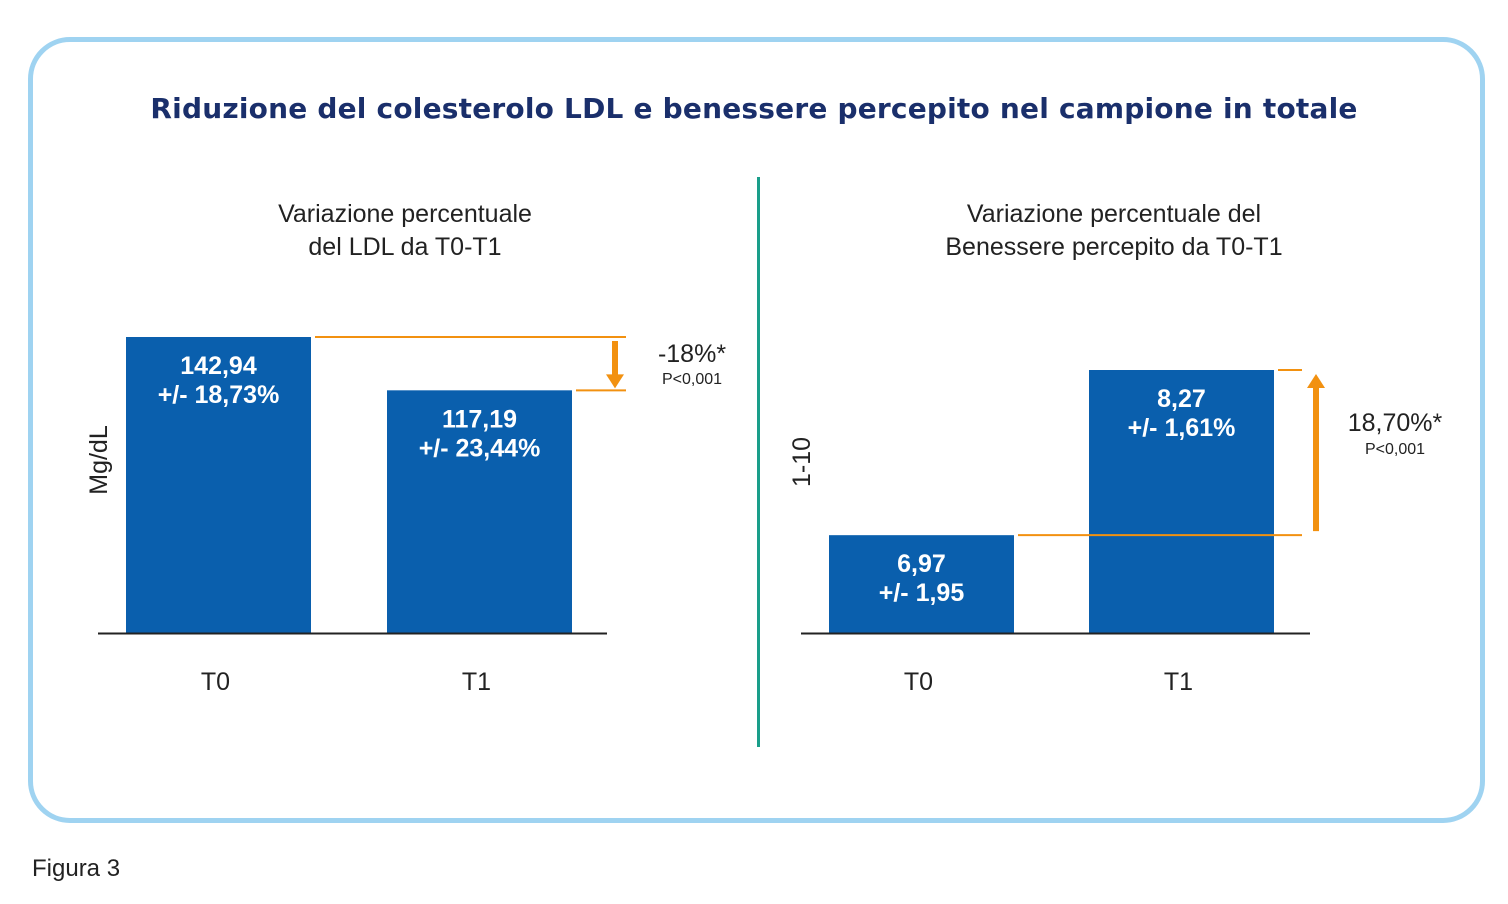 Image resolution: width=1508 pixels, height=904 pixels. What do you see at coordinates (1114, 214) in the screenshot?
I see `right-panel-title-line-1: Variazione percentuale del` at bounding box center [1114, 214].